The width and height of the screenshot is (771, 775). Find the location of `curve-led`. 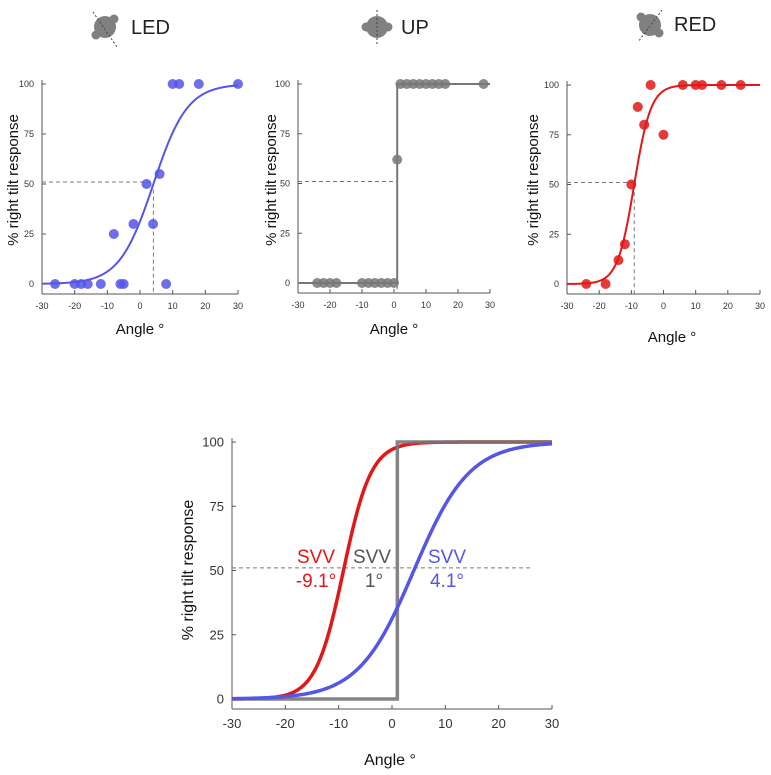

curve-led is located at coordinates (392, 571).